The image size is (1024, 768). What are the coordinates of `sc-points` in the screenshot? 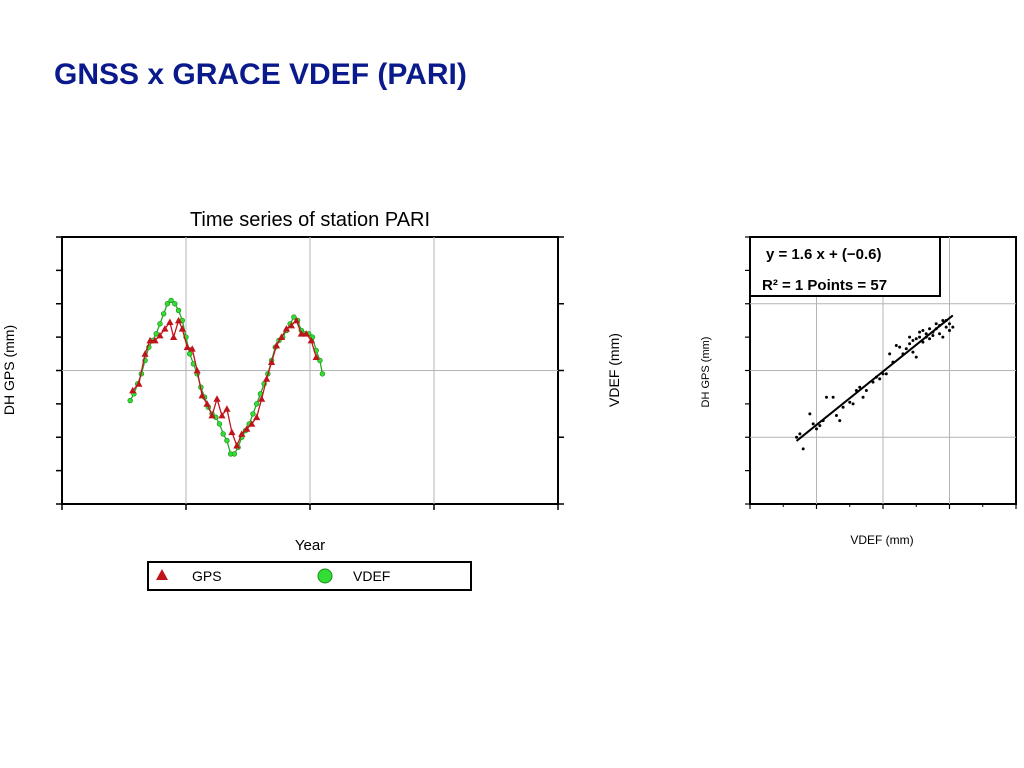 It's located at (875, 384).